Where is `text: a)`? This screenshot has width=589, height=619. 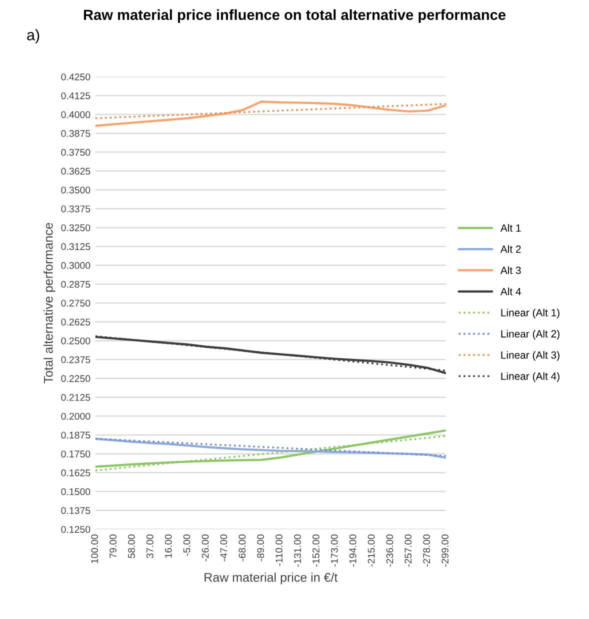
text: a) is located at coordinates (33, 36).